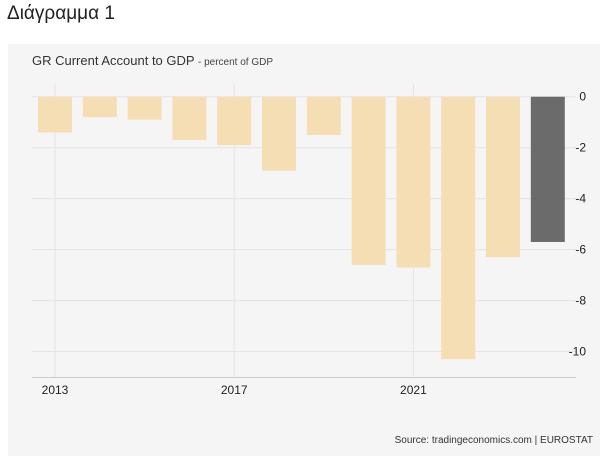 The width and height of the screenshot is (600, 456). What do you see at coordinates (55, 114) in the screenshot?
I see `bar-2013` at bounding box center [55, 114].